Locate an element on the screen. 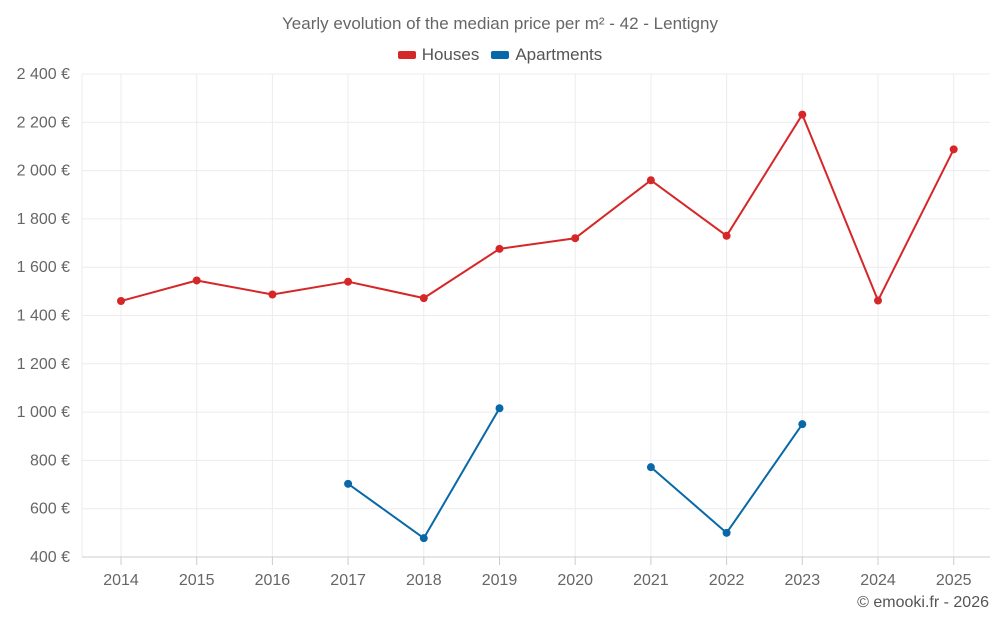  x-tick-label: 2014 is located at coordinates (121, 580).